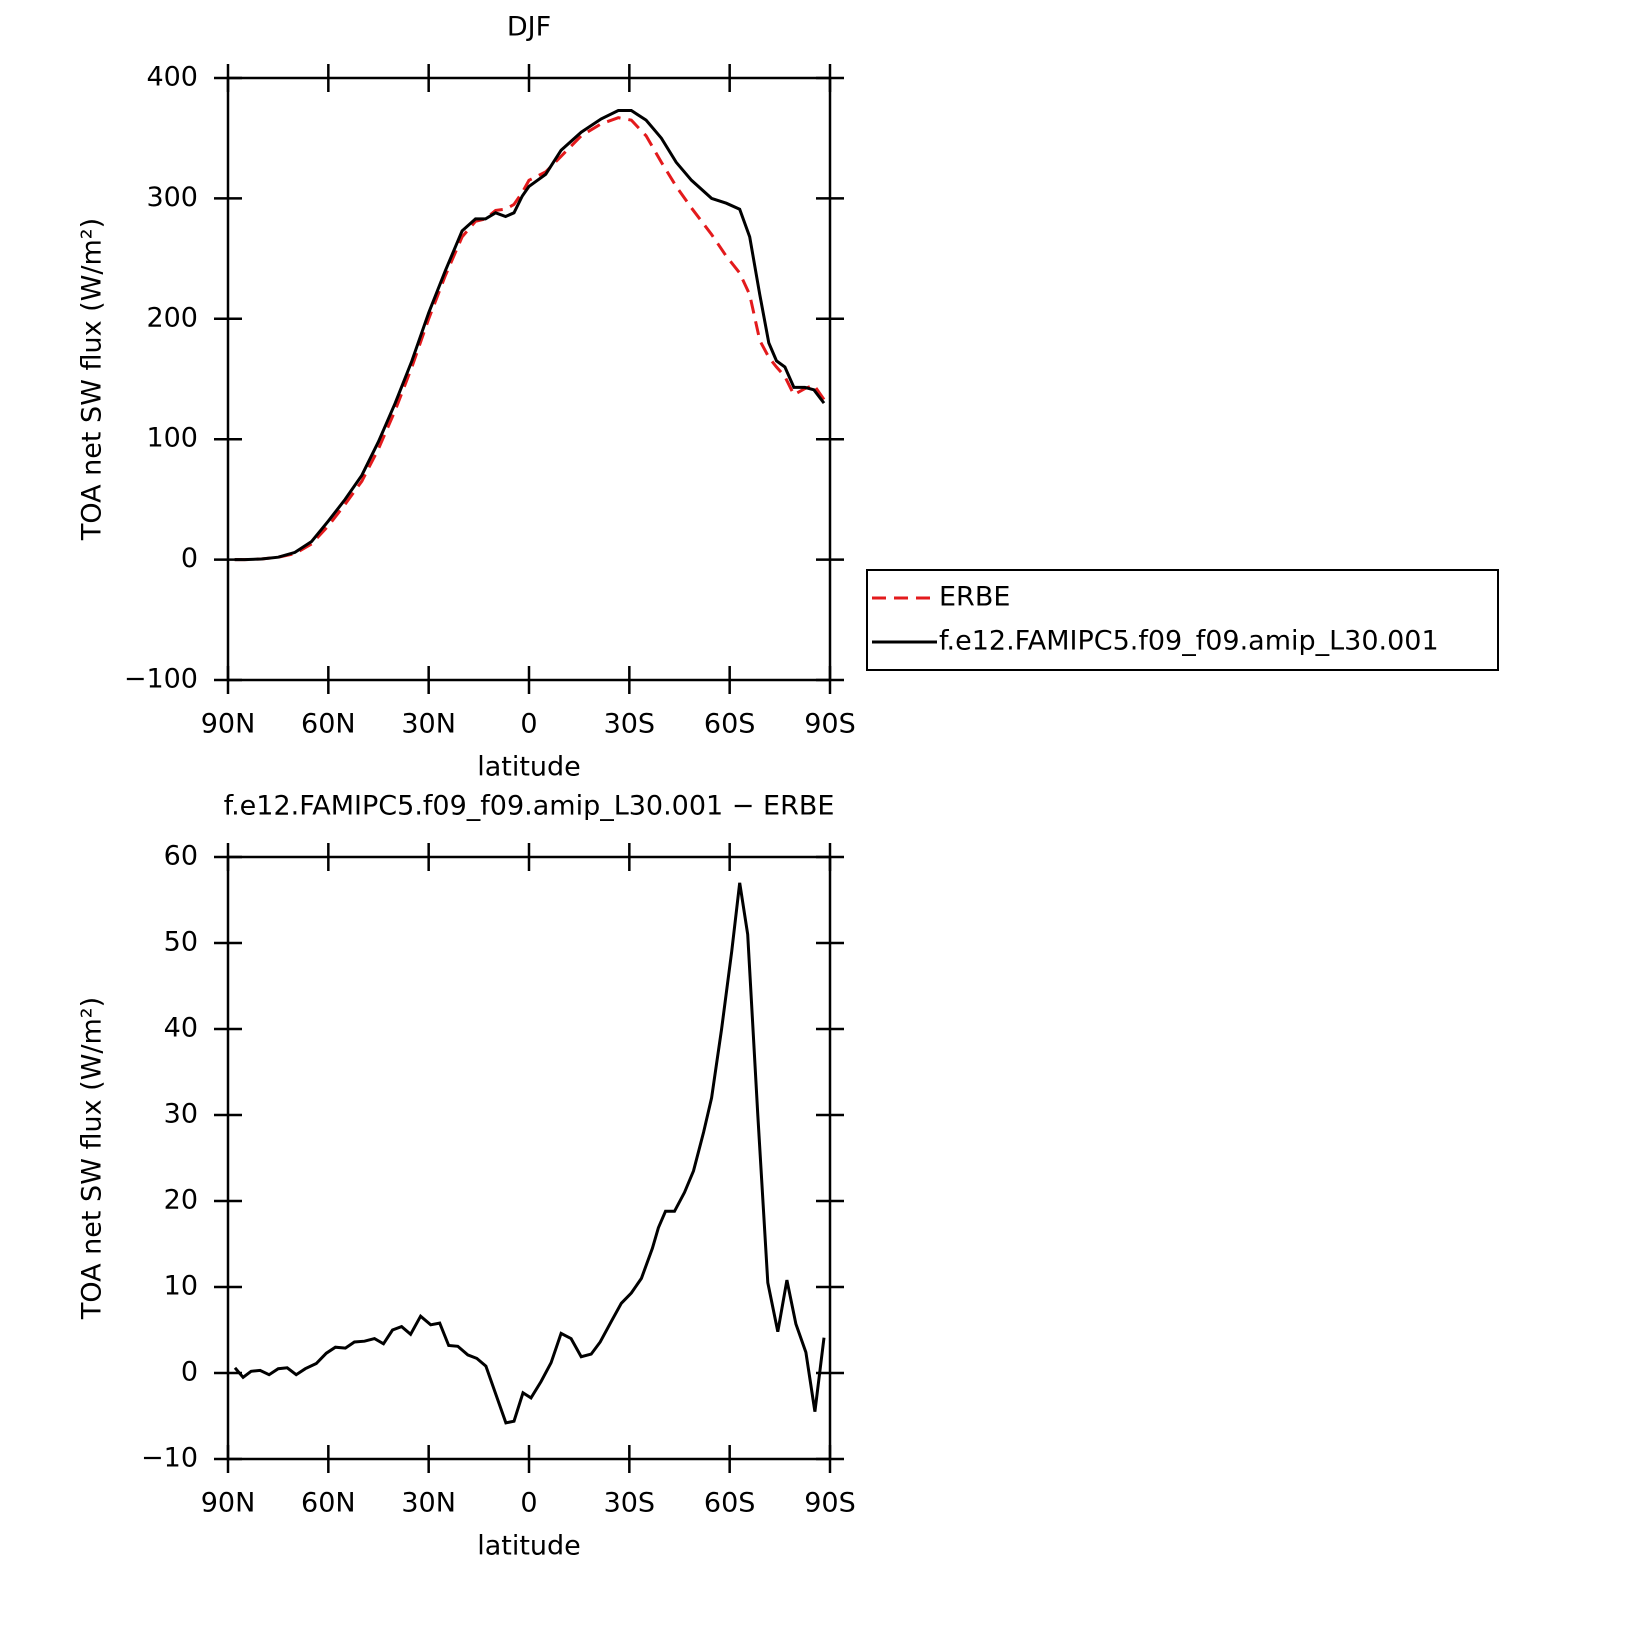 The image size is (1647, 1647). I want to click on y-tick-label: 60, so click(181, 856).